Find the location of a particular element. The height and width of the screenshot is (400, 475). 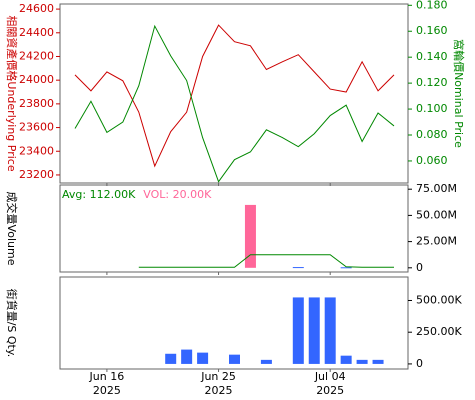

y-tick-label: 24200 is located at coordinates (36, 55).